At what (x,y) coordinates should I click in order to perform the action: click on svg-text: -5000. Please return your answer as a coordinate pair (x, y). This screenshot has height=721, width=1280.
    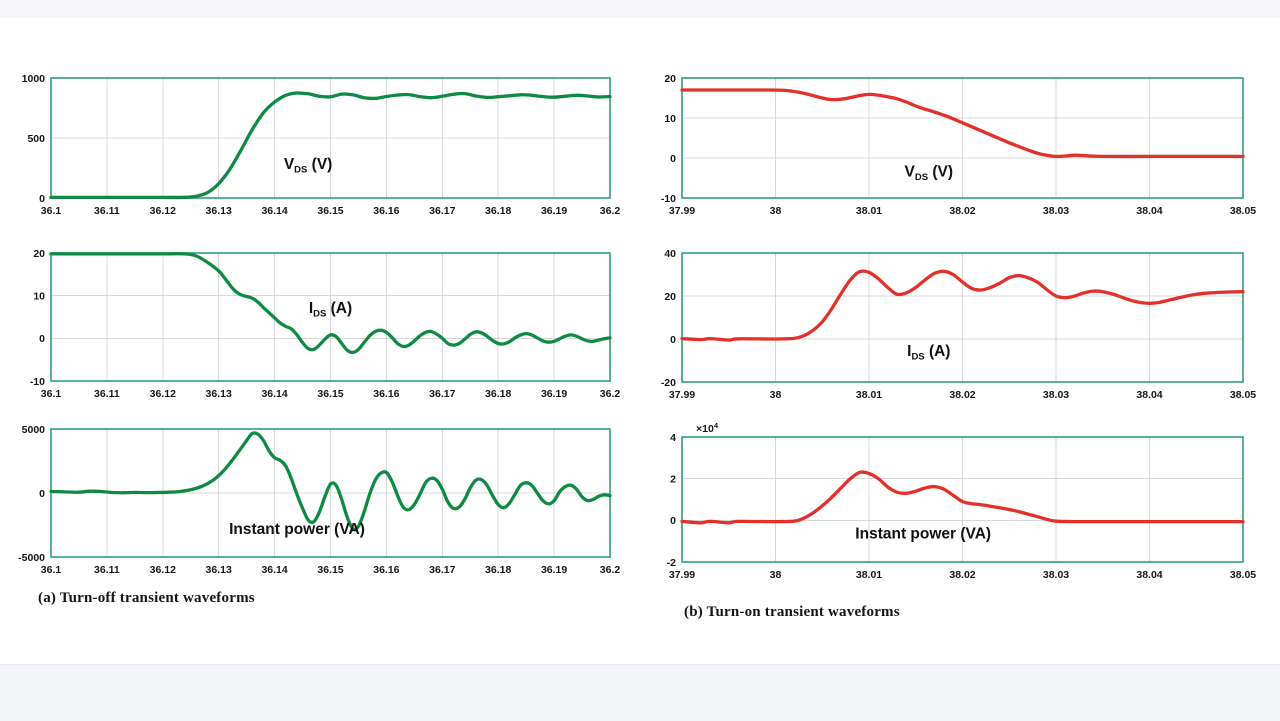
    Looking at the image, I should click on (31, 558).